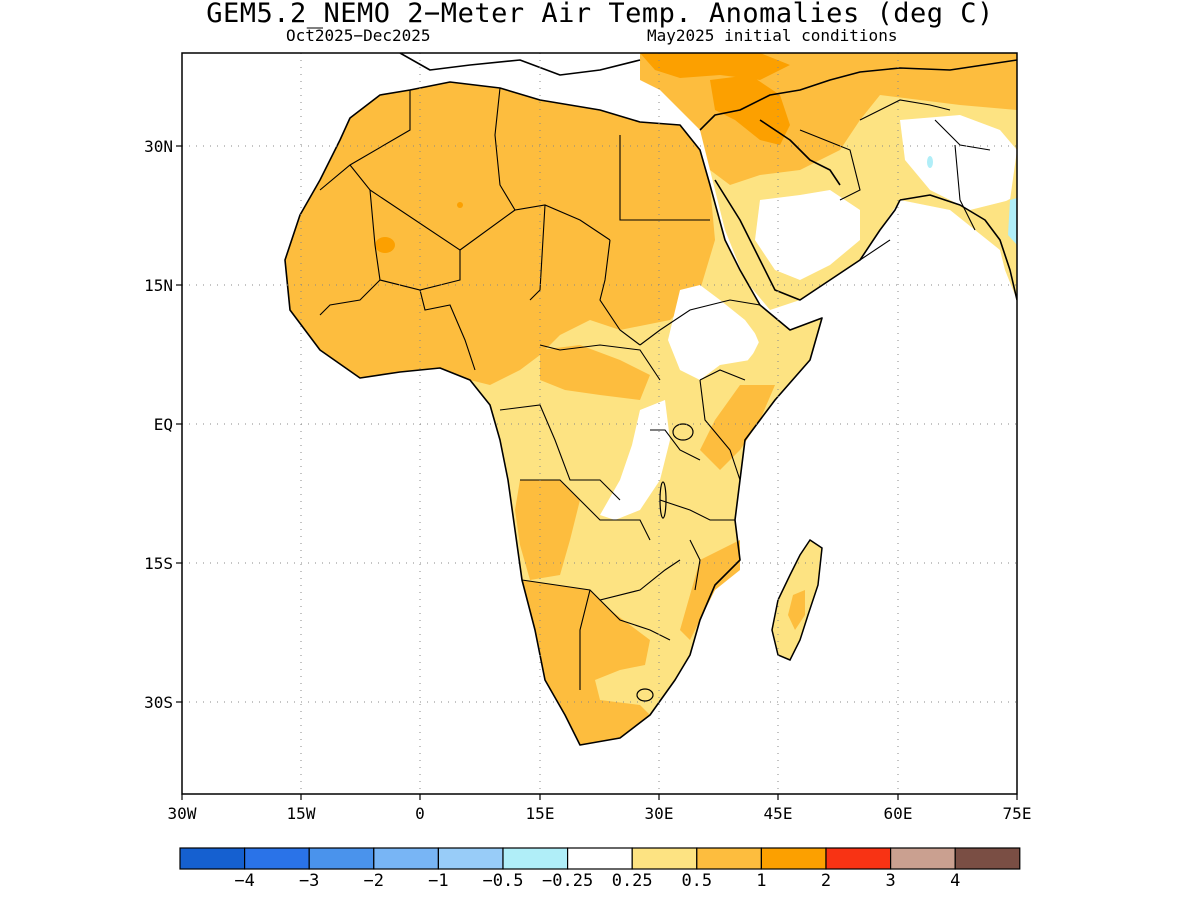 This screenshot has width=1200, height=900. Describe the element at coordinates (158, 146) in the screenshot. I see `lat-label-30n: 30N` at that location.